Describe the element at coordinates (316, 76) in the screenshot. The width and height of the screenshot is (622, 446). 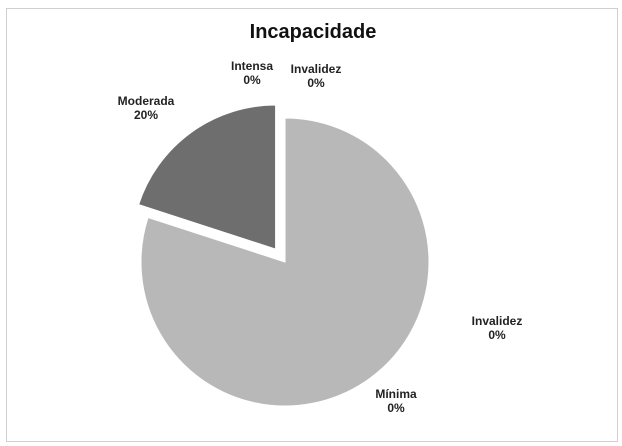
I see `data-label-invalidez: Invalidez 0%` at that location.